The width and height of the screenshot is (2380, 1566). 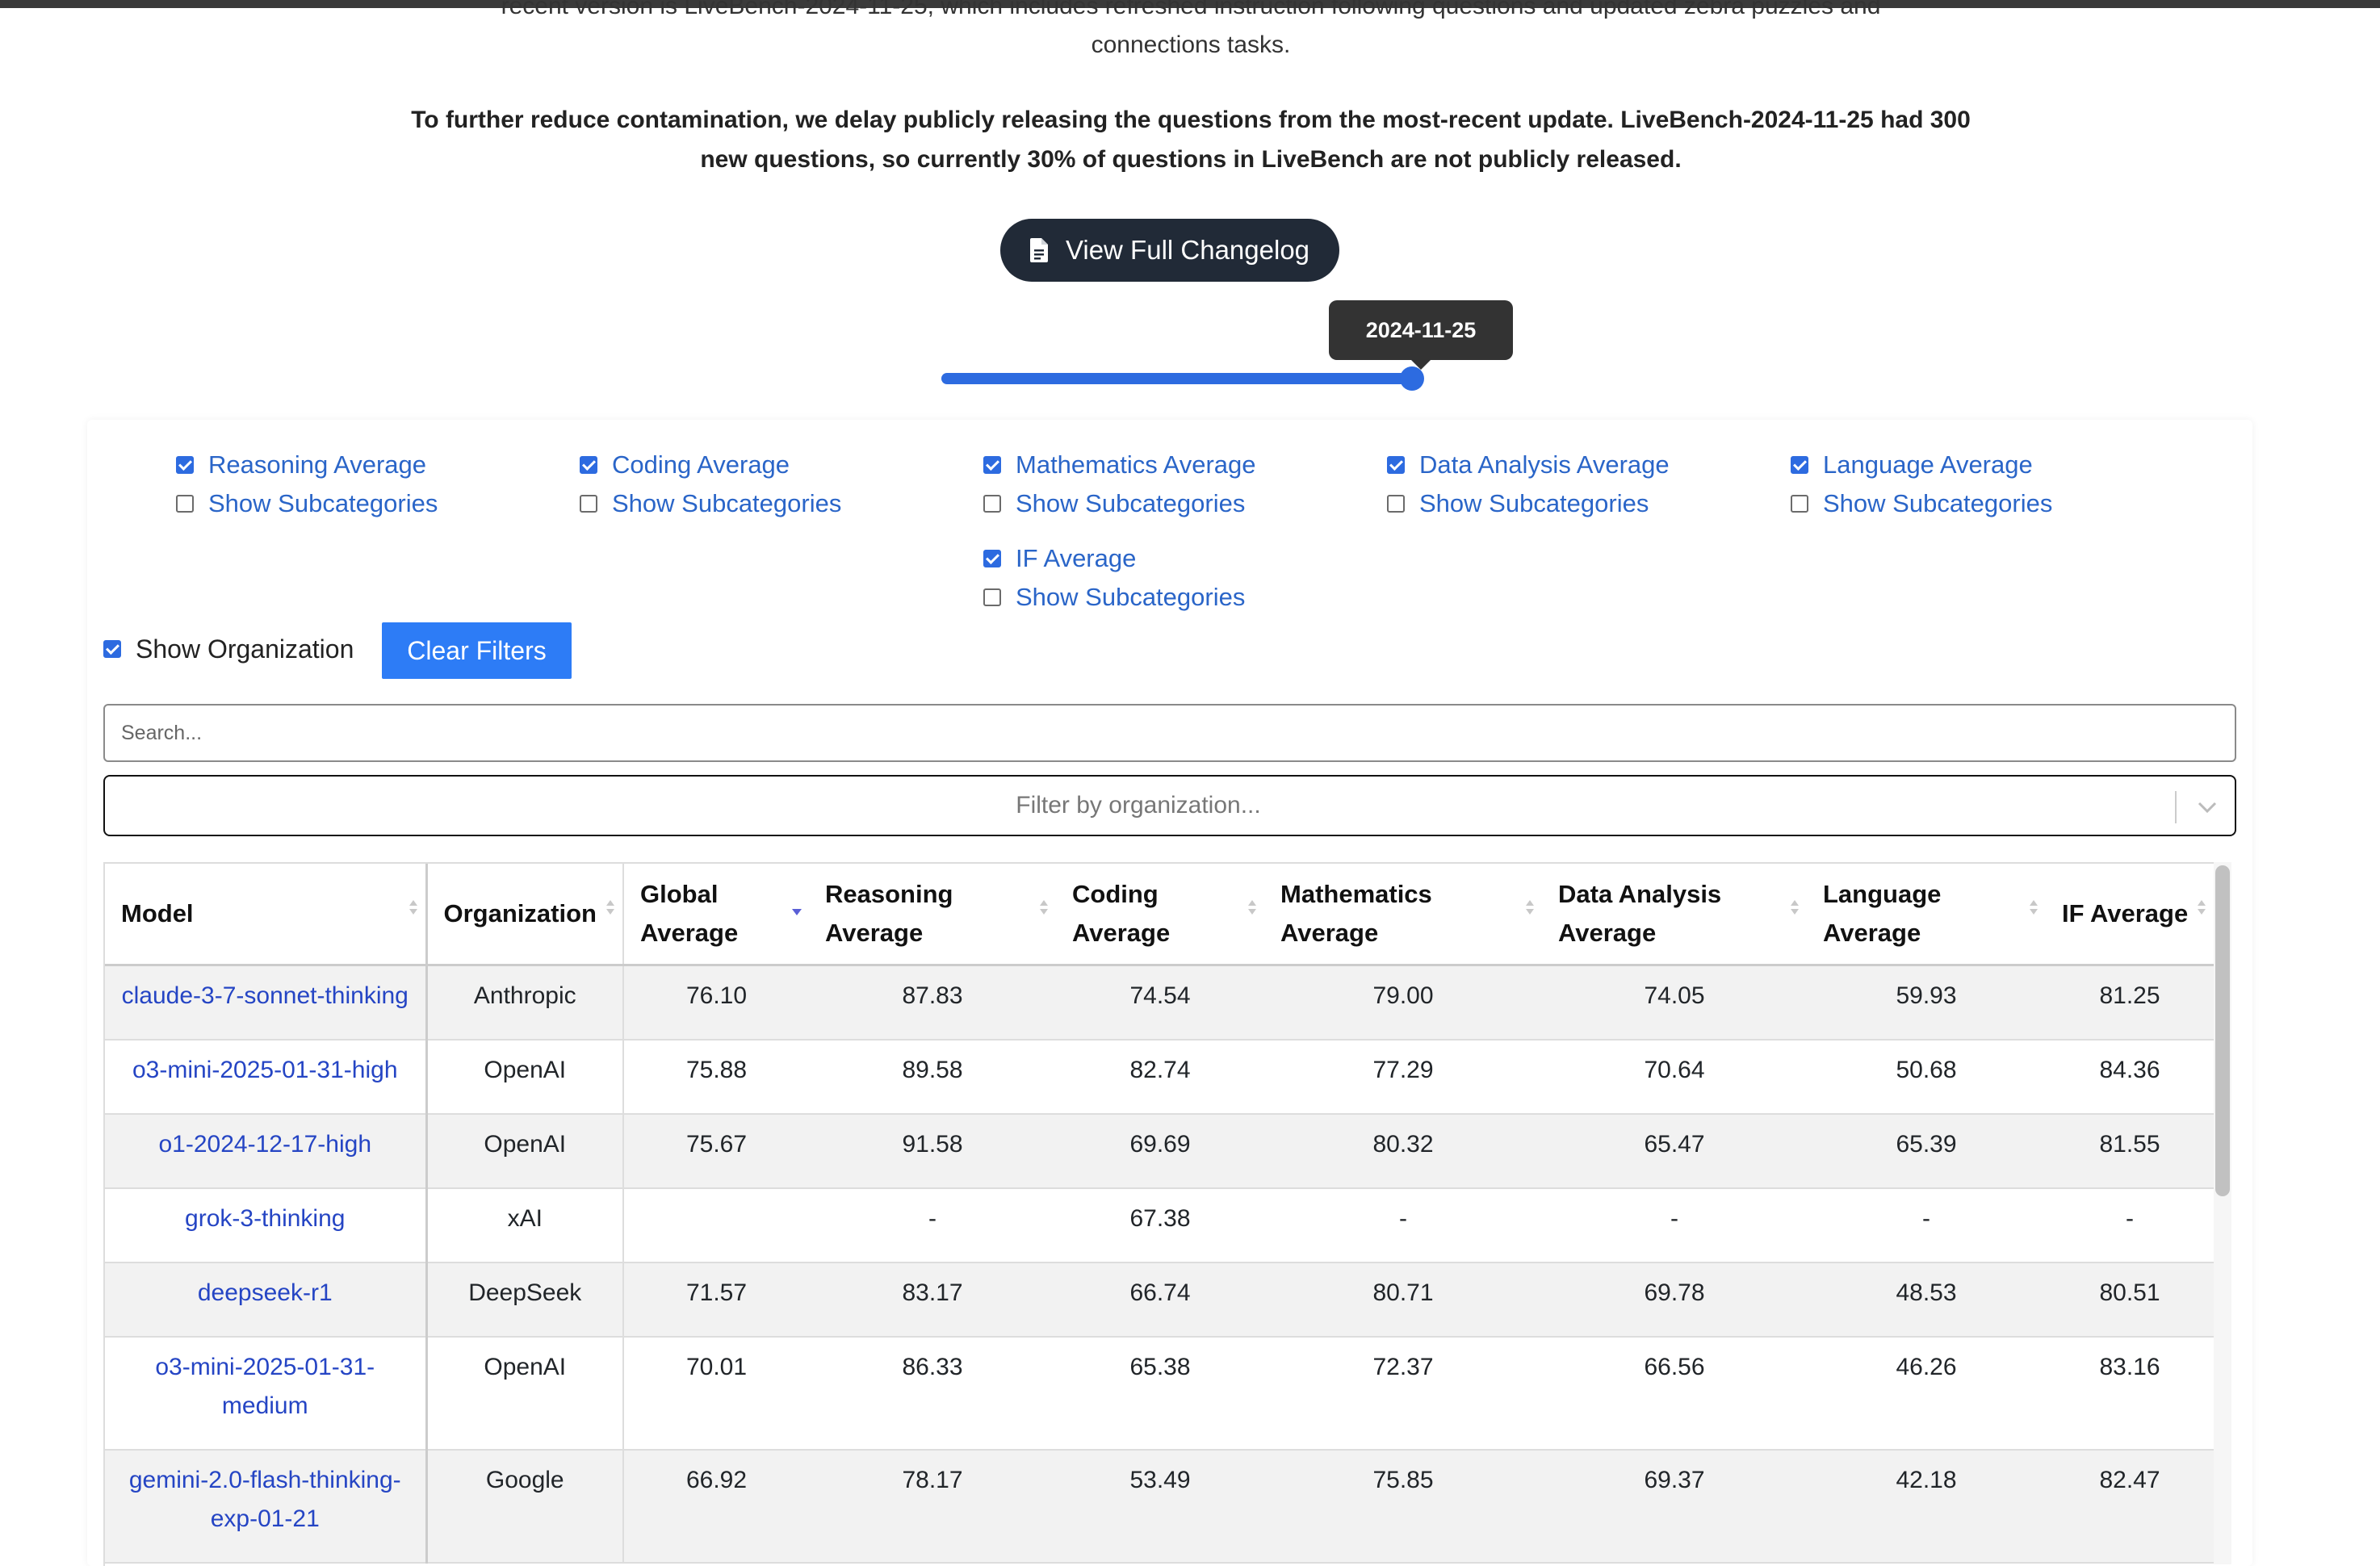 I want to click on model-cell: claude-3-7-sonnet-thinking, so click(x=266, y=1003).